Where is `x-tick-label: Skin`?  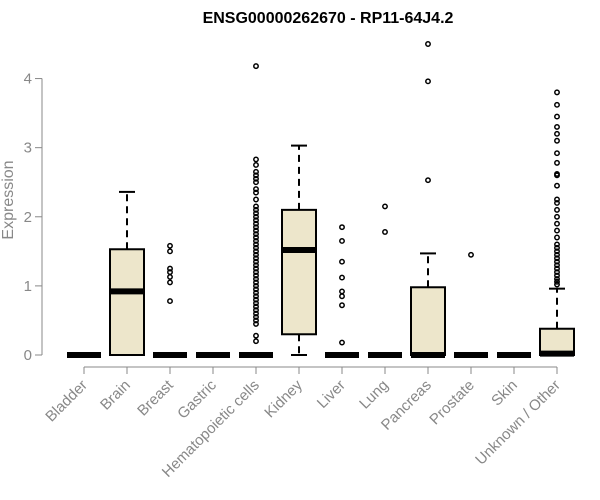
x-tick-label: Skin is located at coordinates (504, 393).